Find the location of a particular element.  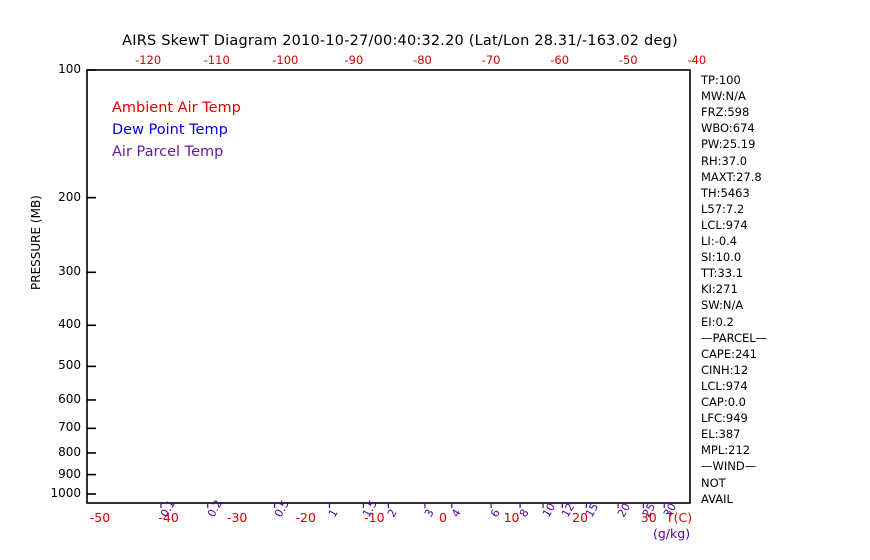

pressure-tick-1000: 1000 is located at coordinates (65, 493).